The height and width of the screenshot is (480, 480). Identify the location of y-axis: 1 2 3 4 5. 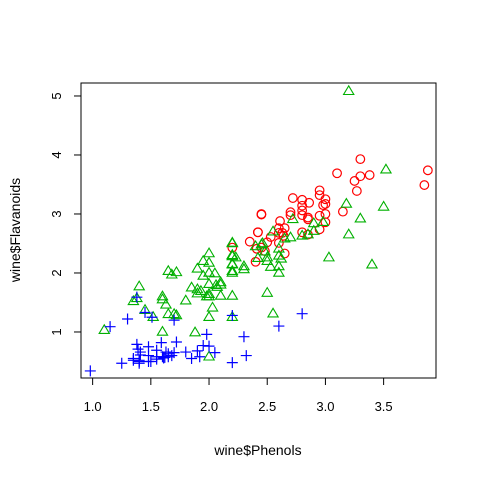
(65, 214).